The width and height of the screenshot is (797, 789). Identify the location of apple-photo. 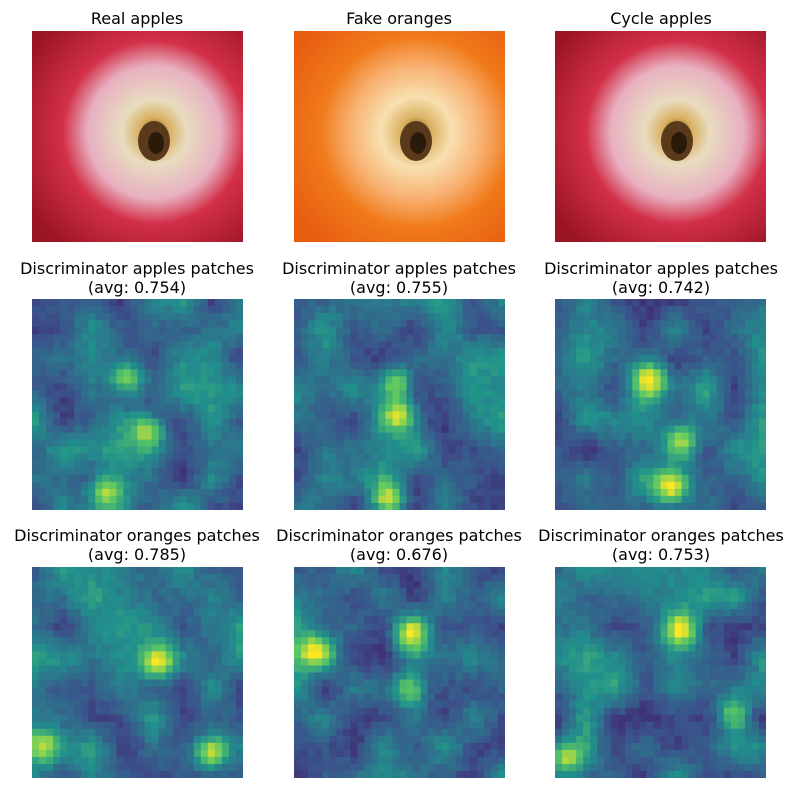
(660, 136).